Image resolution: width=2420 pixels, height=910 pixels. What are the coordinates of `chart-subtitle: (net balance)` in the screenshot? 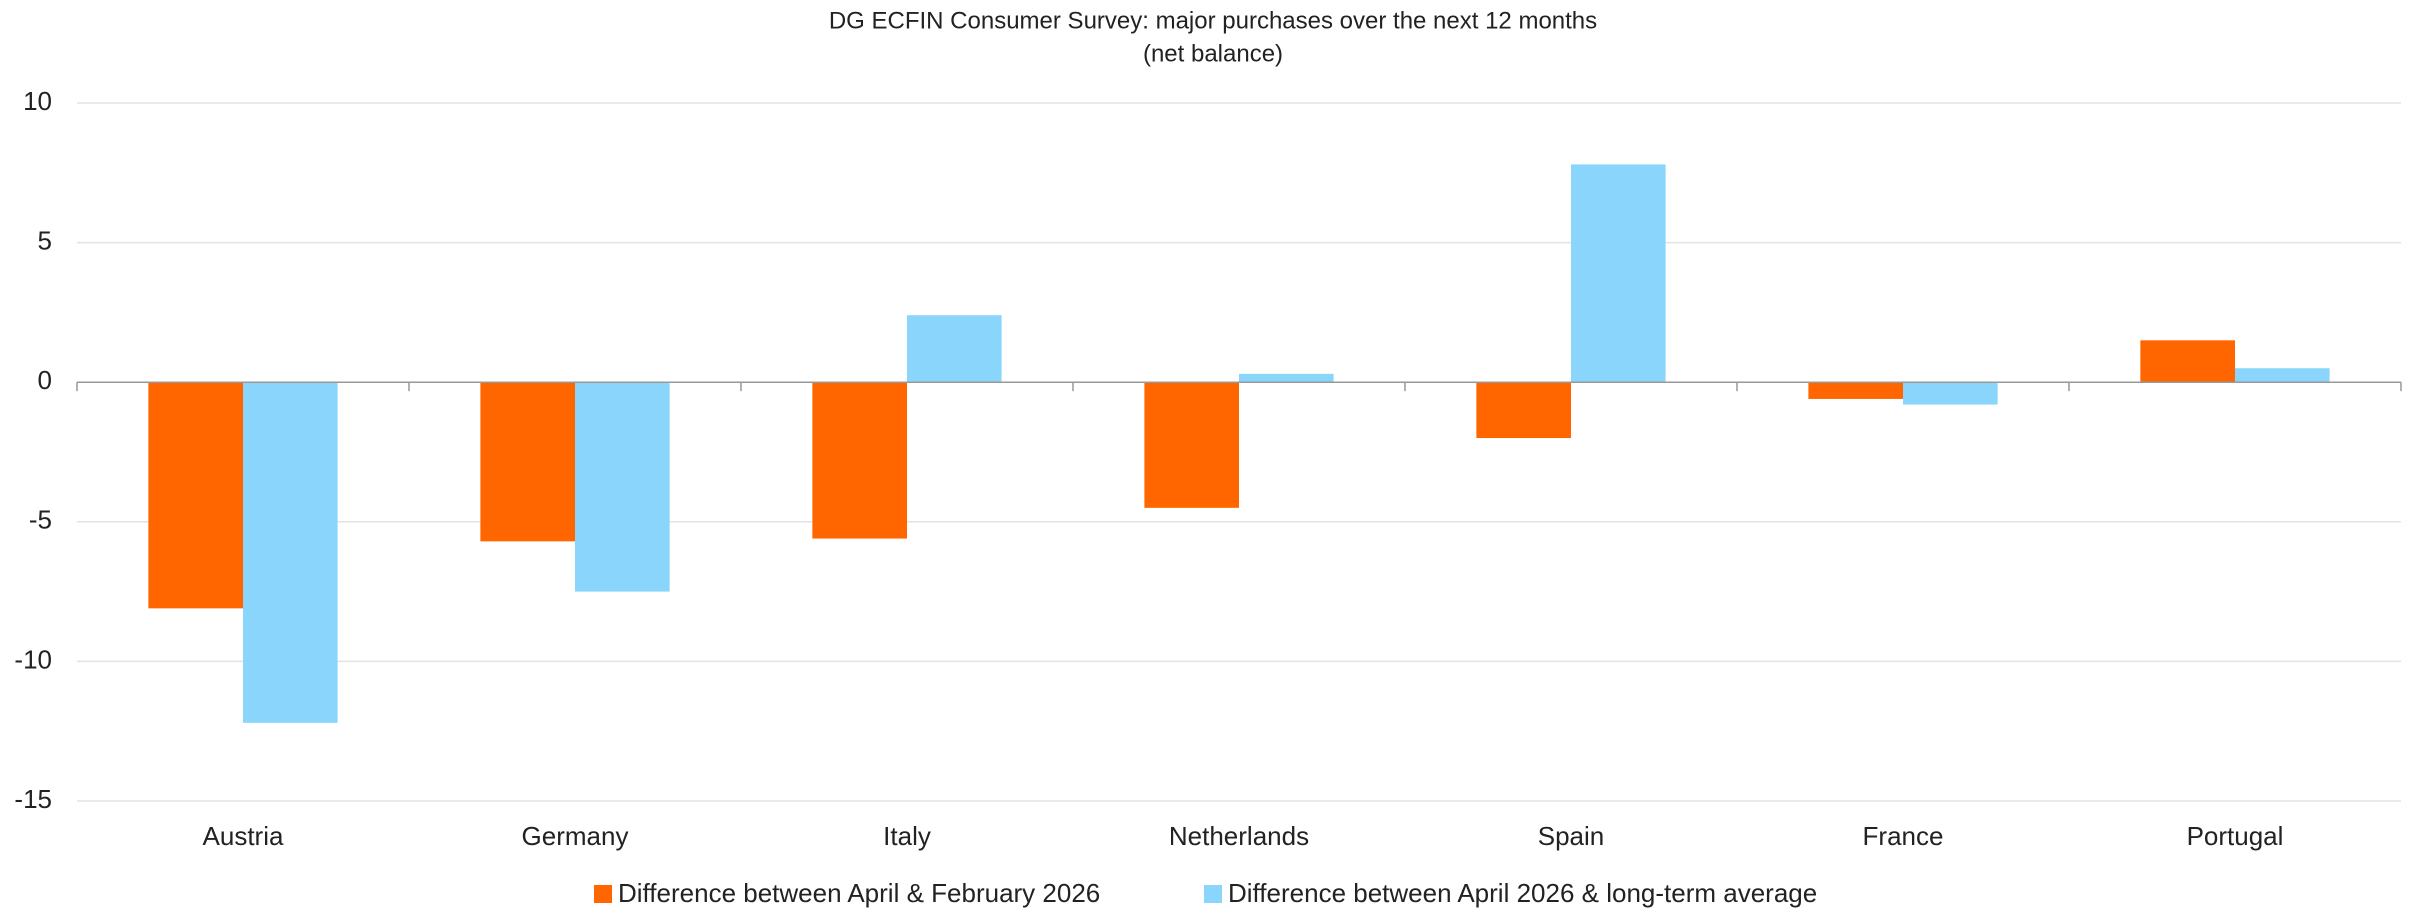 It's located at (1213, 53).